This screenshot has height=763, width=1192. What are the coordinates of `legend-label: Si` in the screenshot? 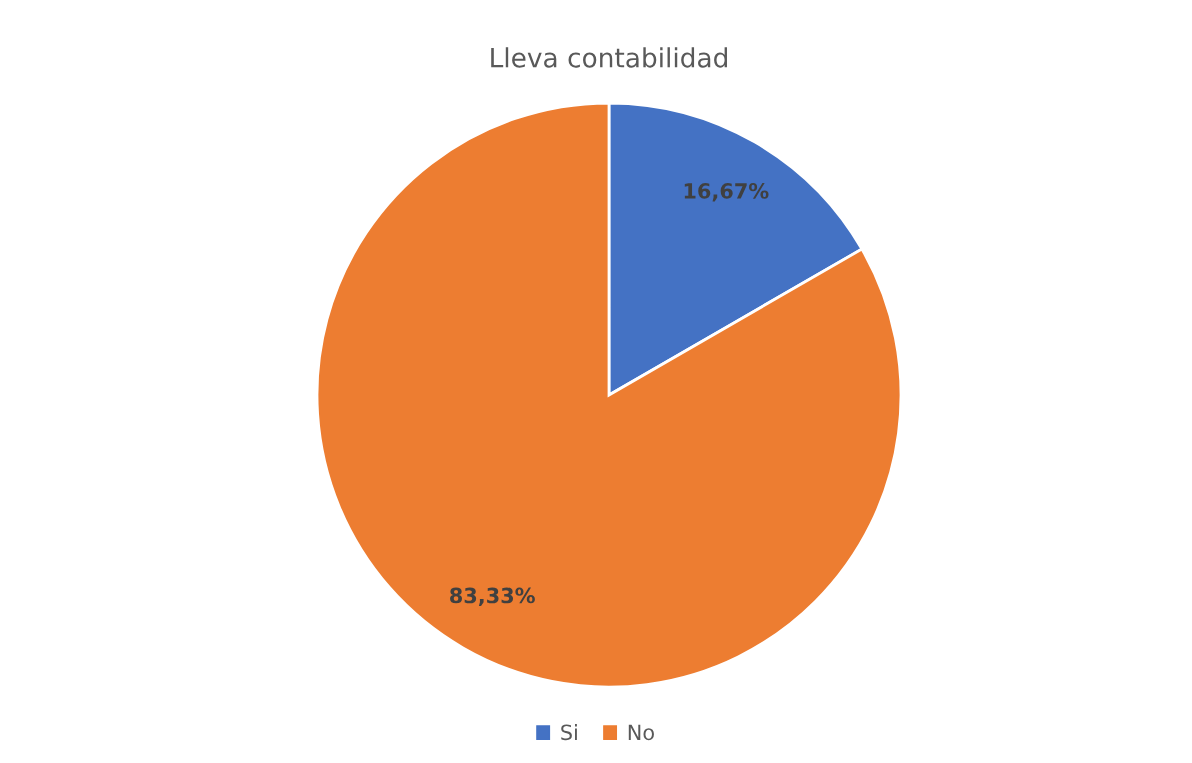 It's located at (569, 732).